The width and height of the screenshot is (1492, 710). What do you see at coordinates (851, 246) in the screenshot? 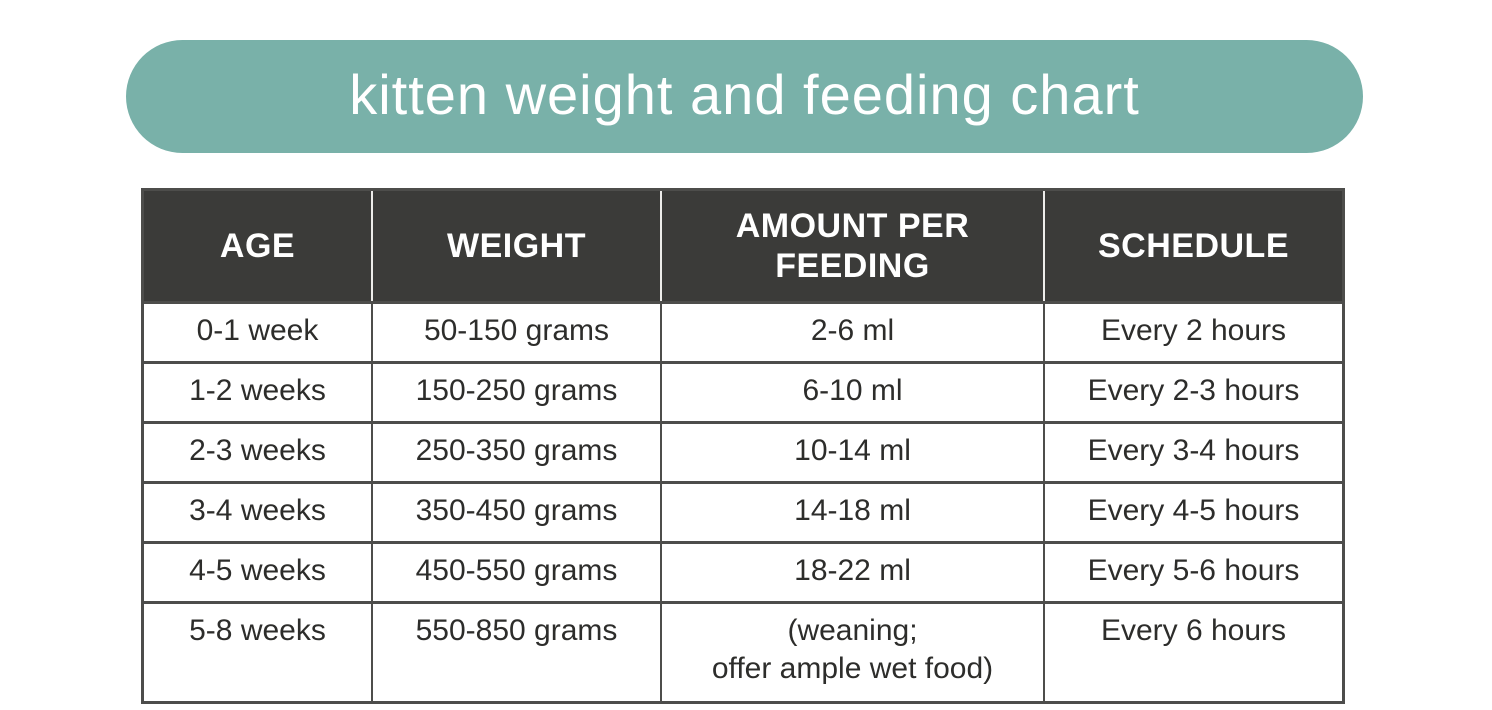
I see `header-amount-per-feeding: AMOUNT PER FEEDING` at bounding box center [851, 246].